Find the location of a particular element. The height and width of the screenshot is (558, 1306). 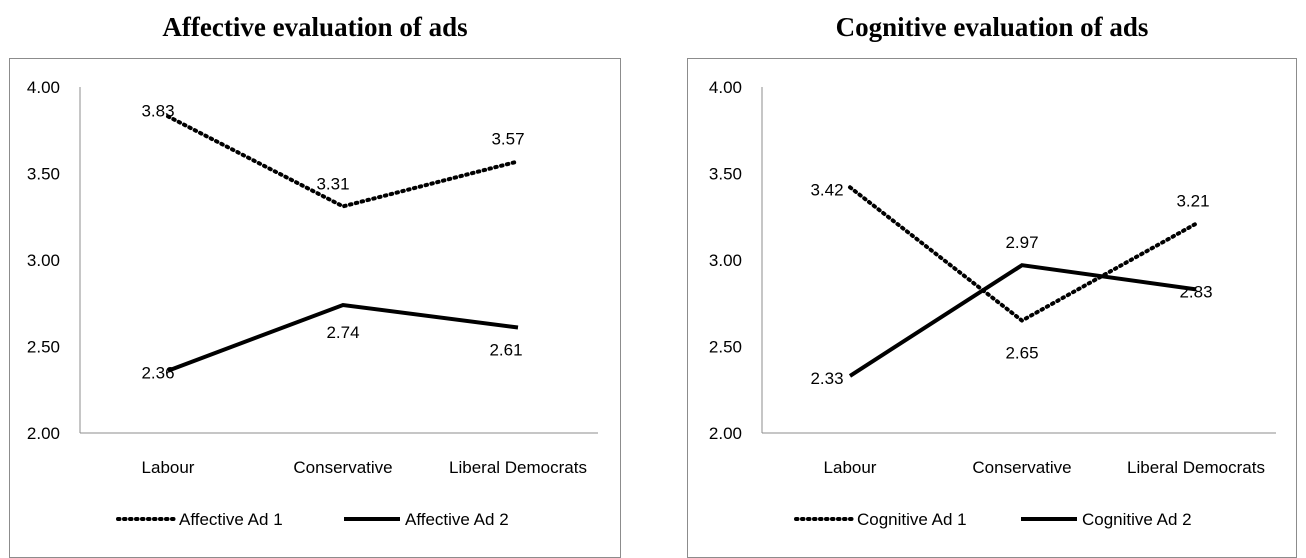

legend-label-2: Cognitive Ad 2 is located at coordinates (1137, 519).